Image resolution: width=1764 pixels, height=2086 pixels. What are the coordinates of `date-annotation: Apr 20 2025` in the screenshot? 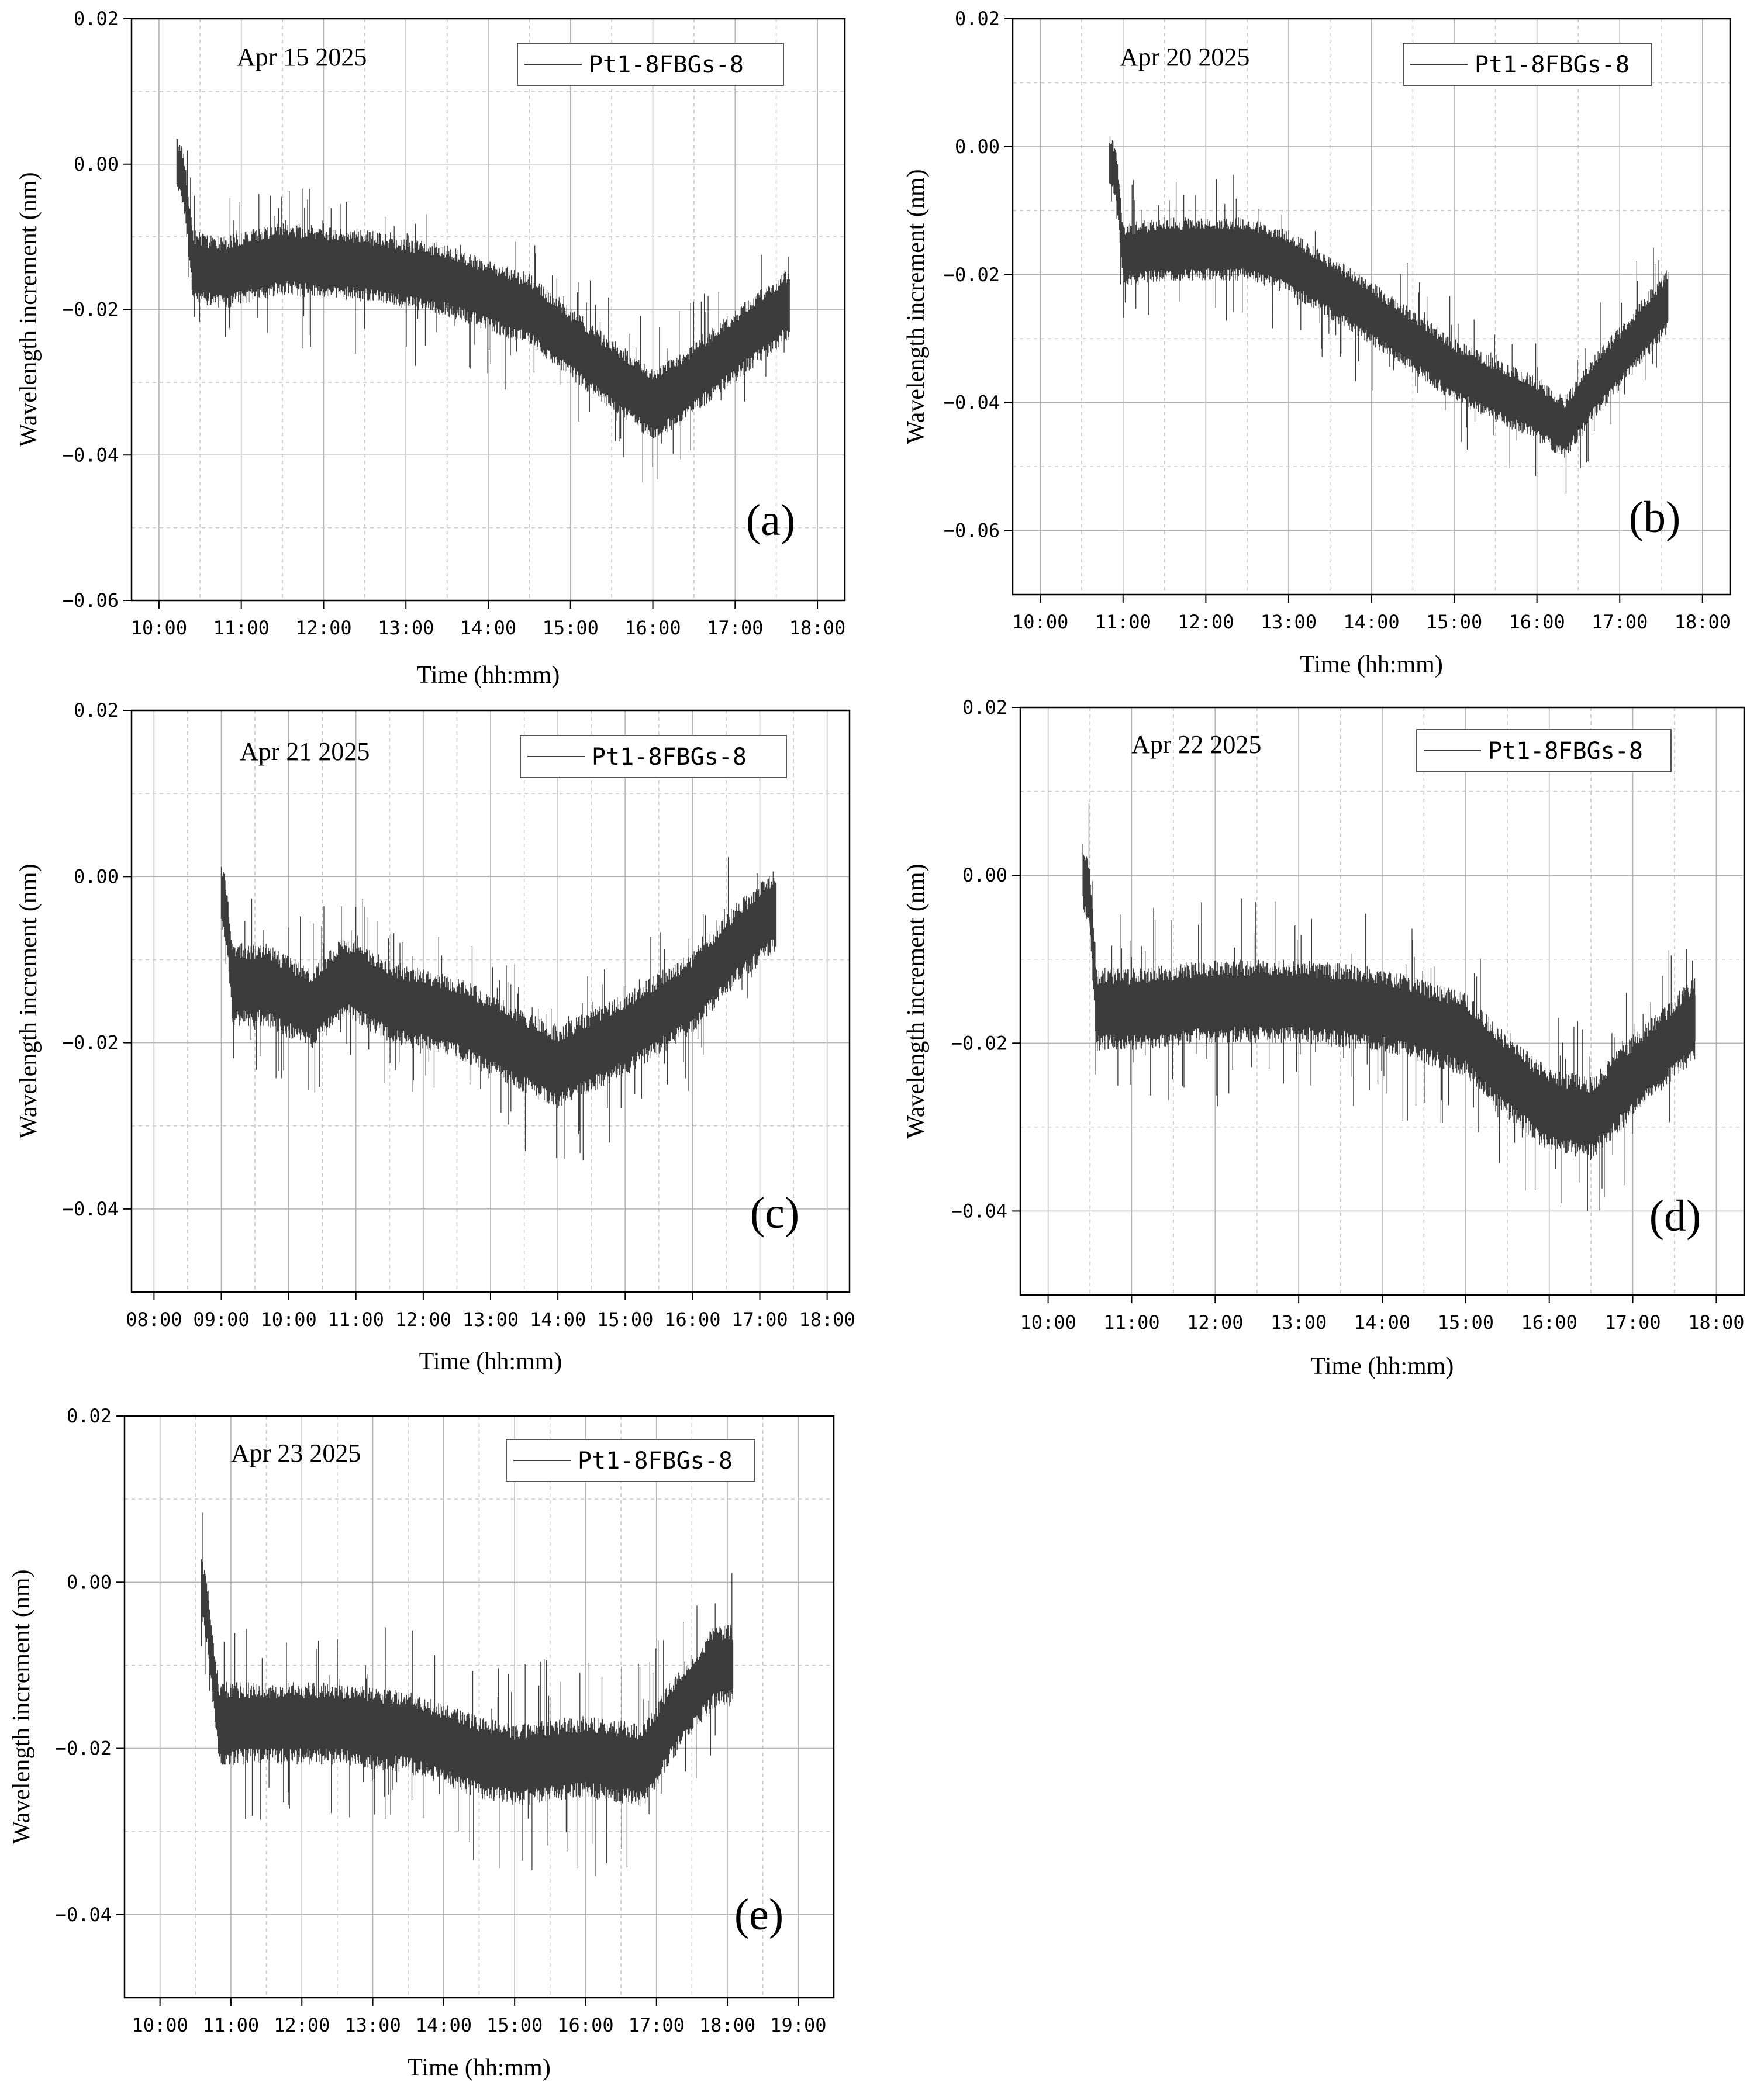 It's located at (1184, 57).